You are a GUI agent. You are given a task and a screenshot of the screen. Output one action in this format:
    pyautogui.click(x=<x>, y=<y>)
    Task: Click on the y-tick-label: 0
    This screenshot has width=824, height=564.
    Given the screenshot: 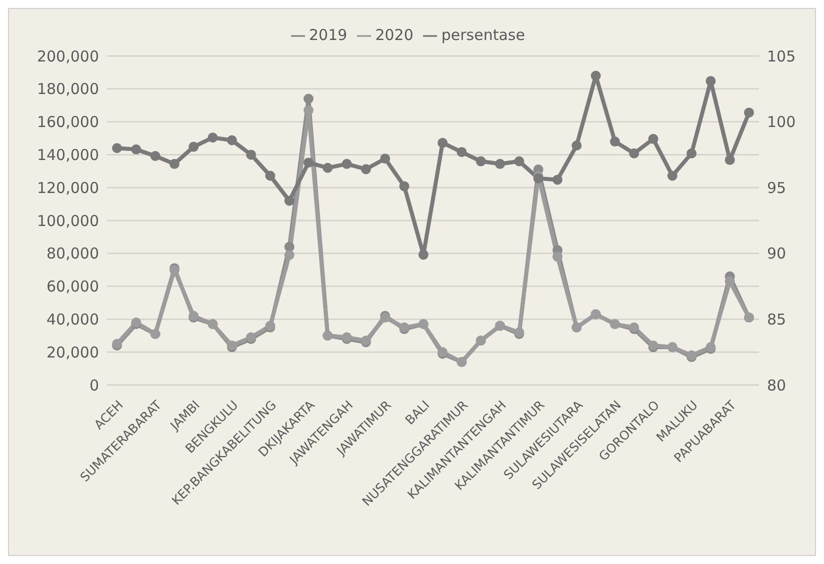 What is the action you would take?
    pyautogui.click(x=94, y=385)
    